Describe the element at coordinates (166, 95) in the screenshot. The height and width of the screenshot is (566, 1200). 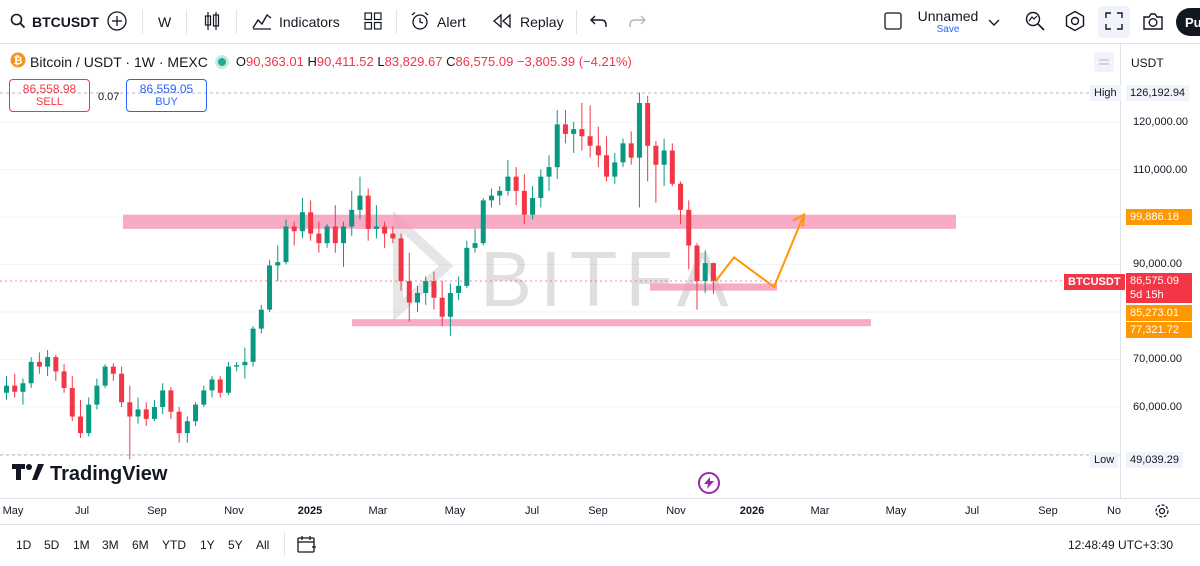
I see `buy-button: 86,559.05 BUY` at that location.